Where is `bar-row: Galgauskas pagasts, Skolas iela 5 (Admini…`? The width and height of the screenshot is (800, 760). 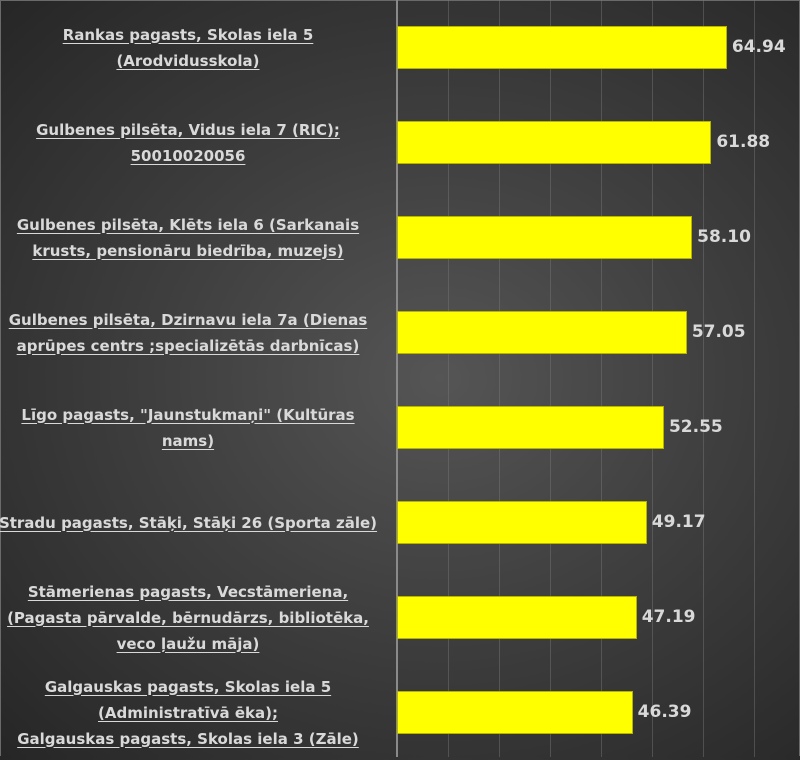 bar-row: Galgauskas pagasts, Skolas iela 5 (Admini… is located at coordinates (400, 712).